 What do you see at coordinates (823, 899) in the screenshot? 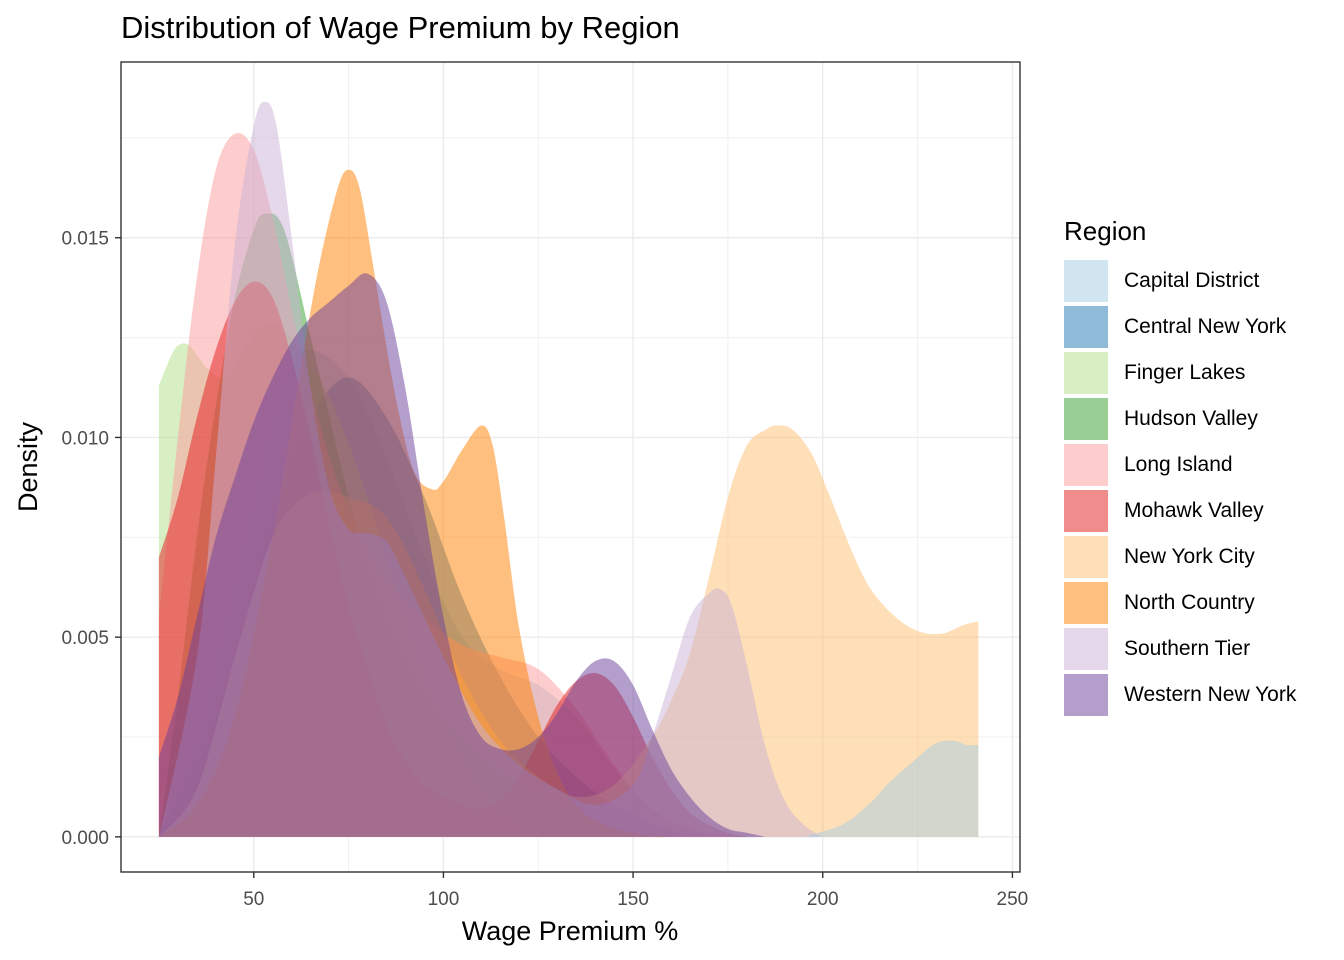
I see `x-tick-label: 200` at bounding box center [823, 899].